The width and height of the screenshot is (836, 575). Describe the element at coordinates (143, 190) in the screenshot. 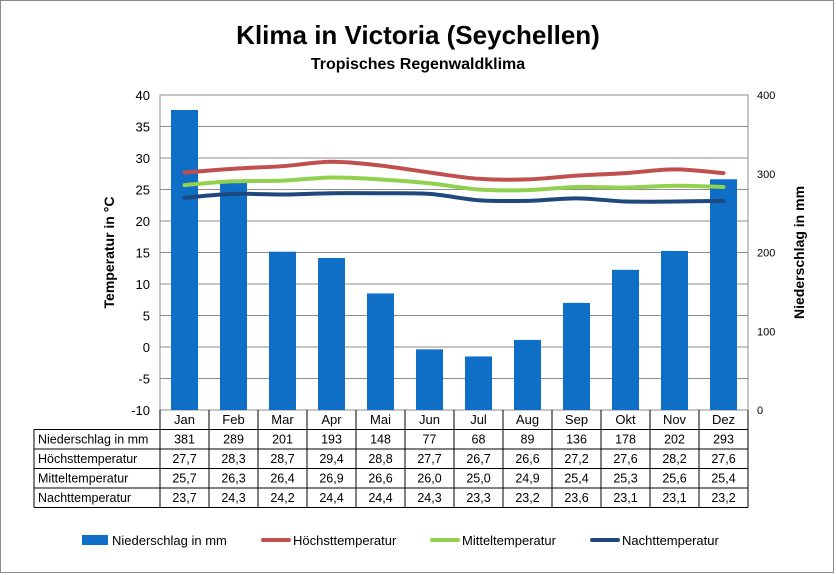

I see `left-tick-label: 25` at that location.